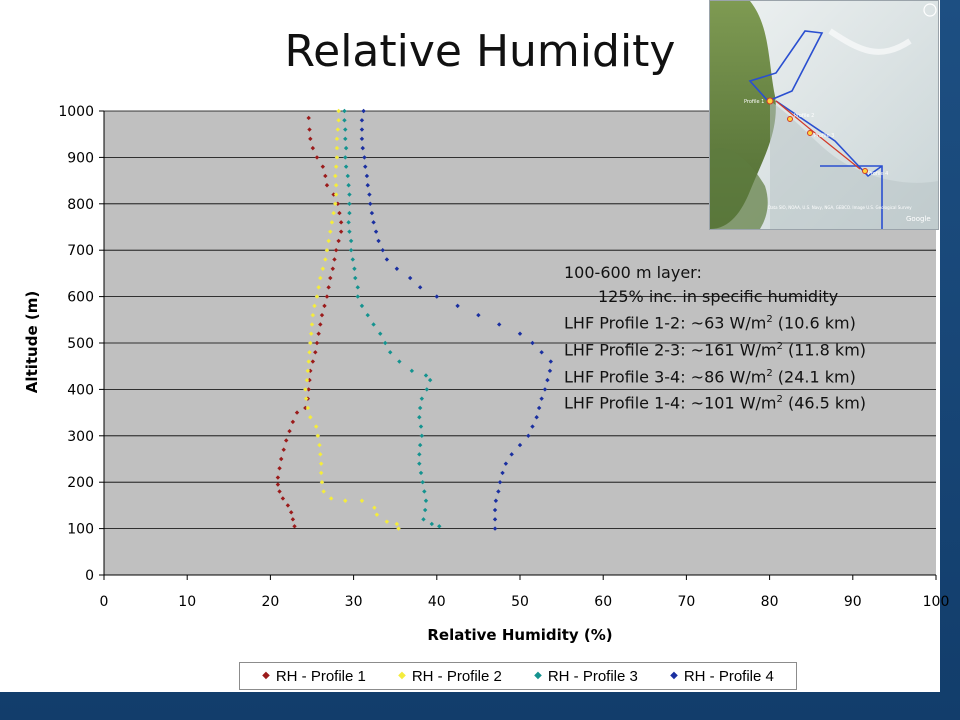 The height and width of the screenshot is (720, 960). Describe the element at coordinates (520, 602) in the screenshot. I see `x-tick-label: 50` at that location.